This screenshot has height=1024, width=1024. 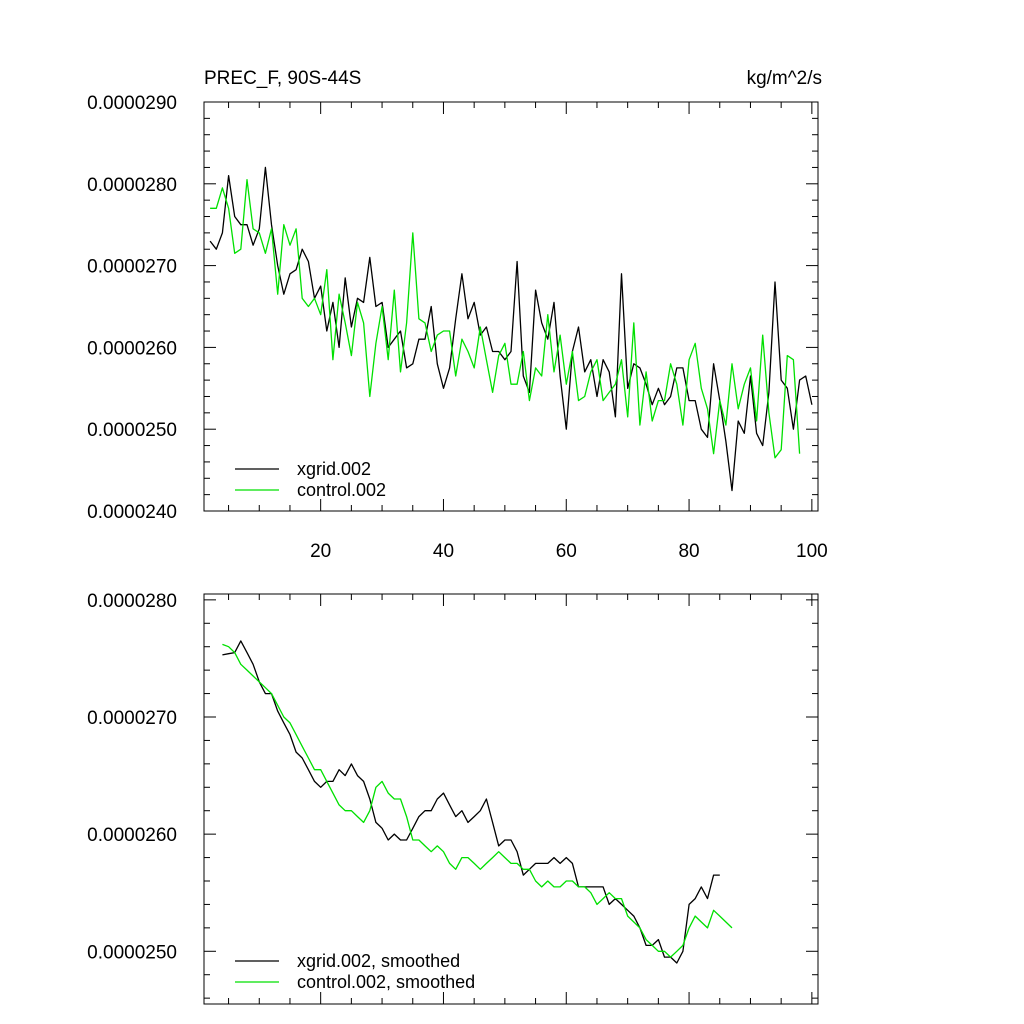 I want to click on x-tick-label: 100, so click(x=812, y=551).